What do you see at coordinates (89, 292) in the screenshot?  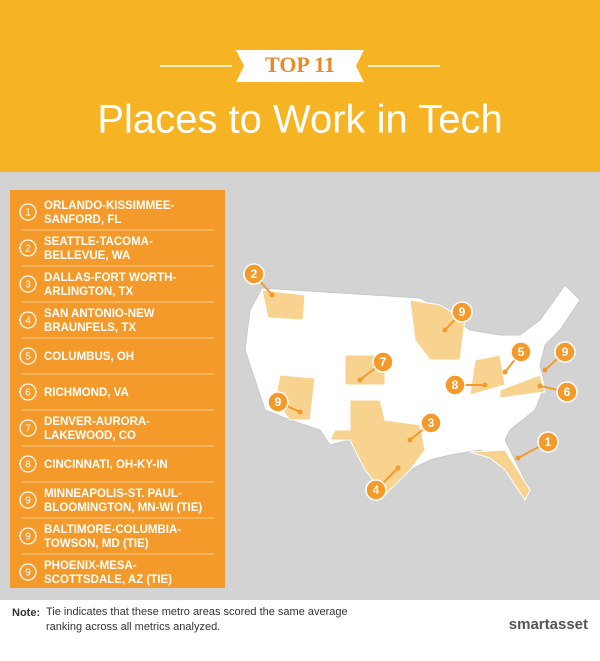 I see `metro-name: ARLINGTON, TX` at bounding box center [89, 292].